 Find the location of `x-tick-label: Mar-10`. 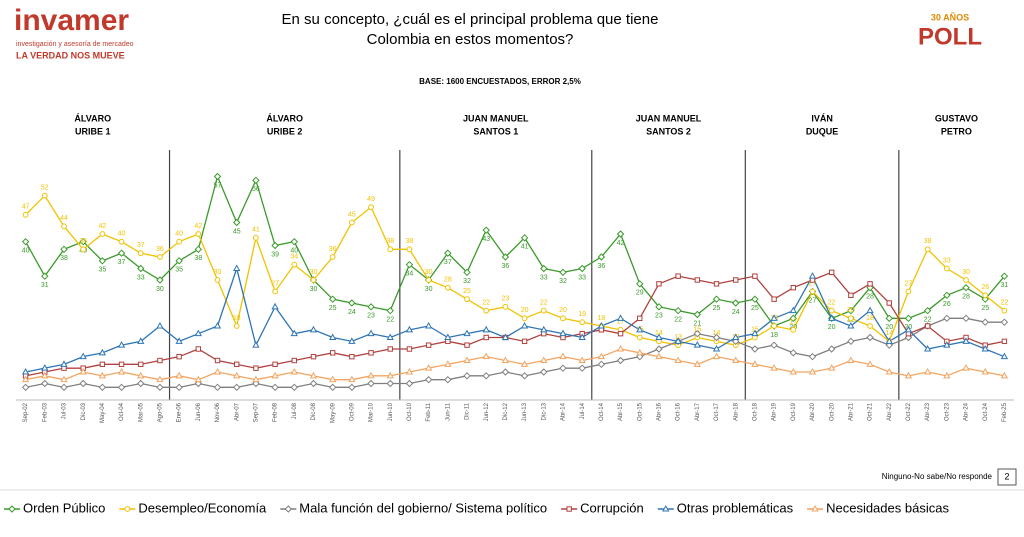

x-tick-label: Mar-10 is located at coordinates (372, 412).